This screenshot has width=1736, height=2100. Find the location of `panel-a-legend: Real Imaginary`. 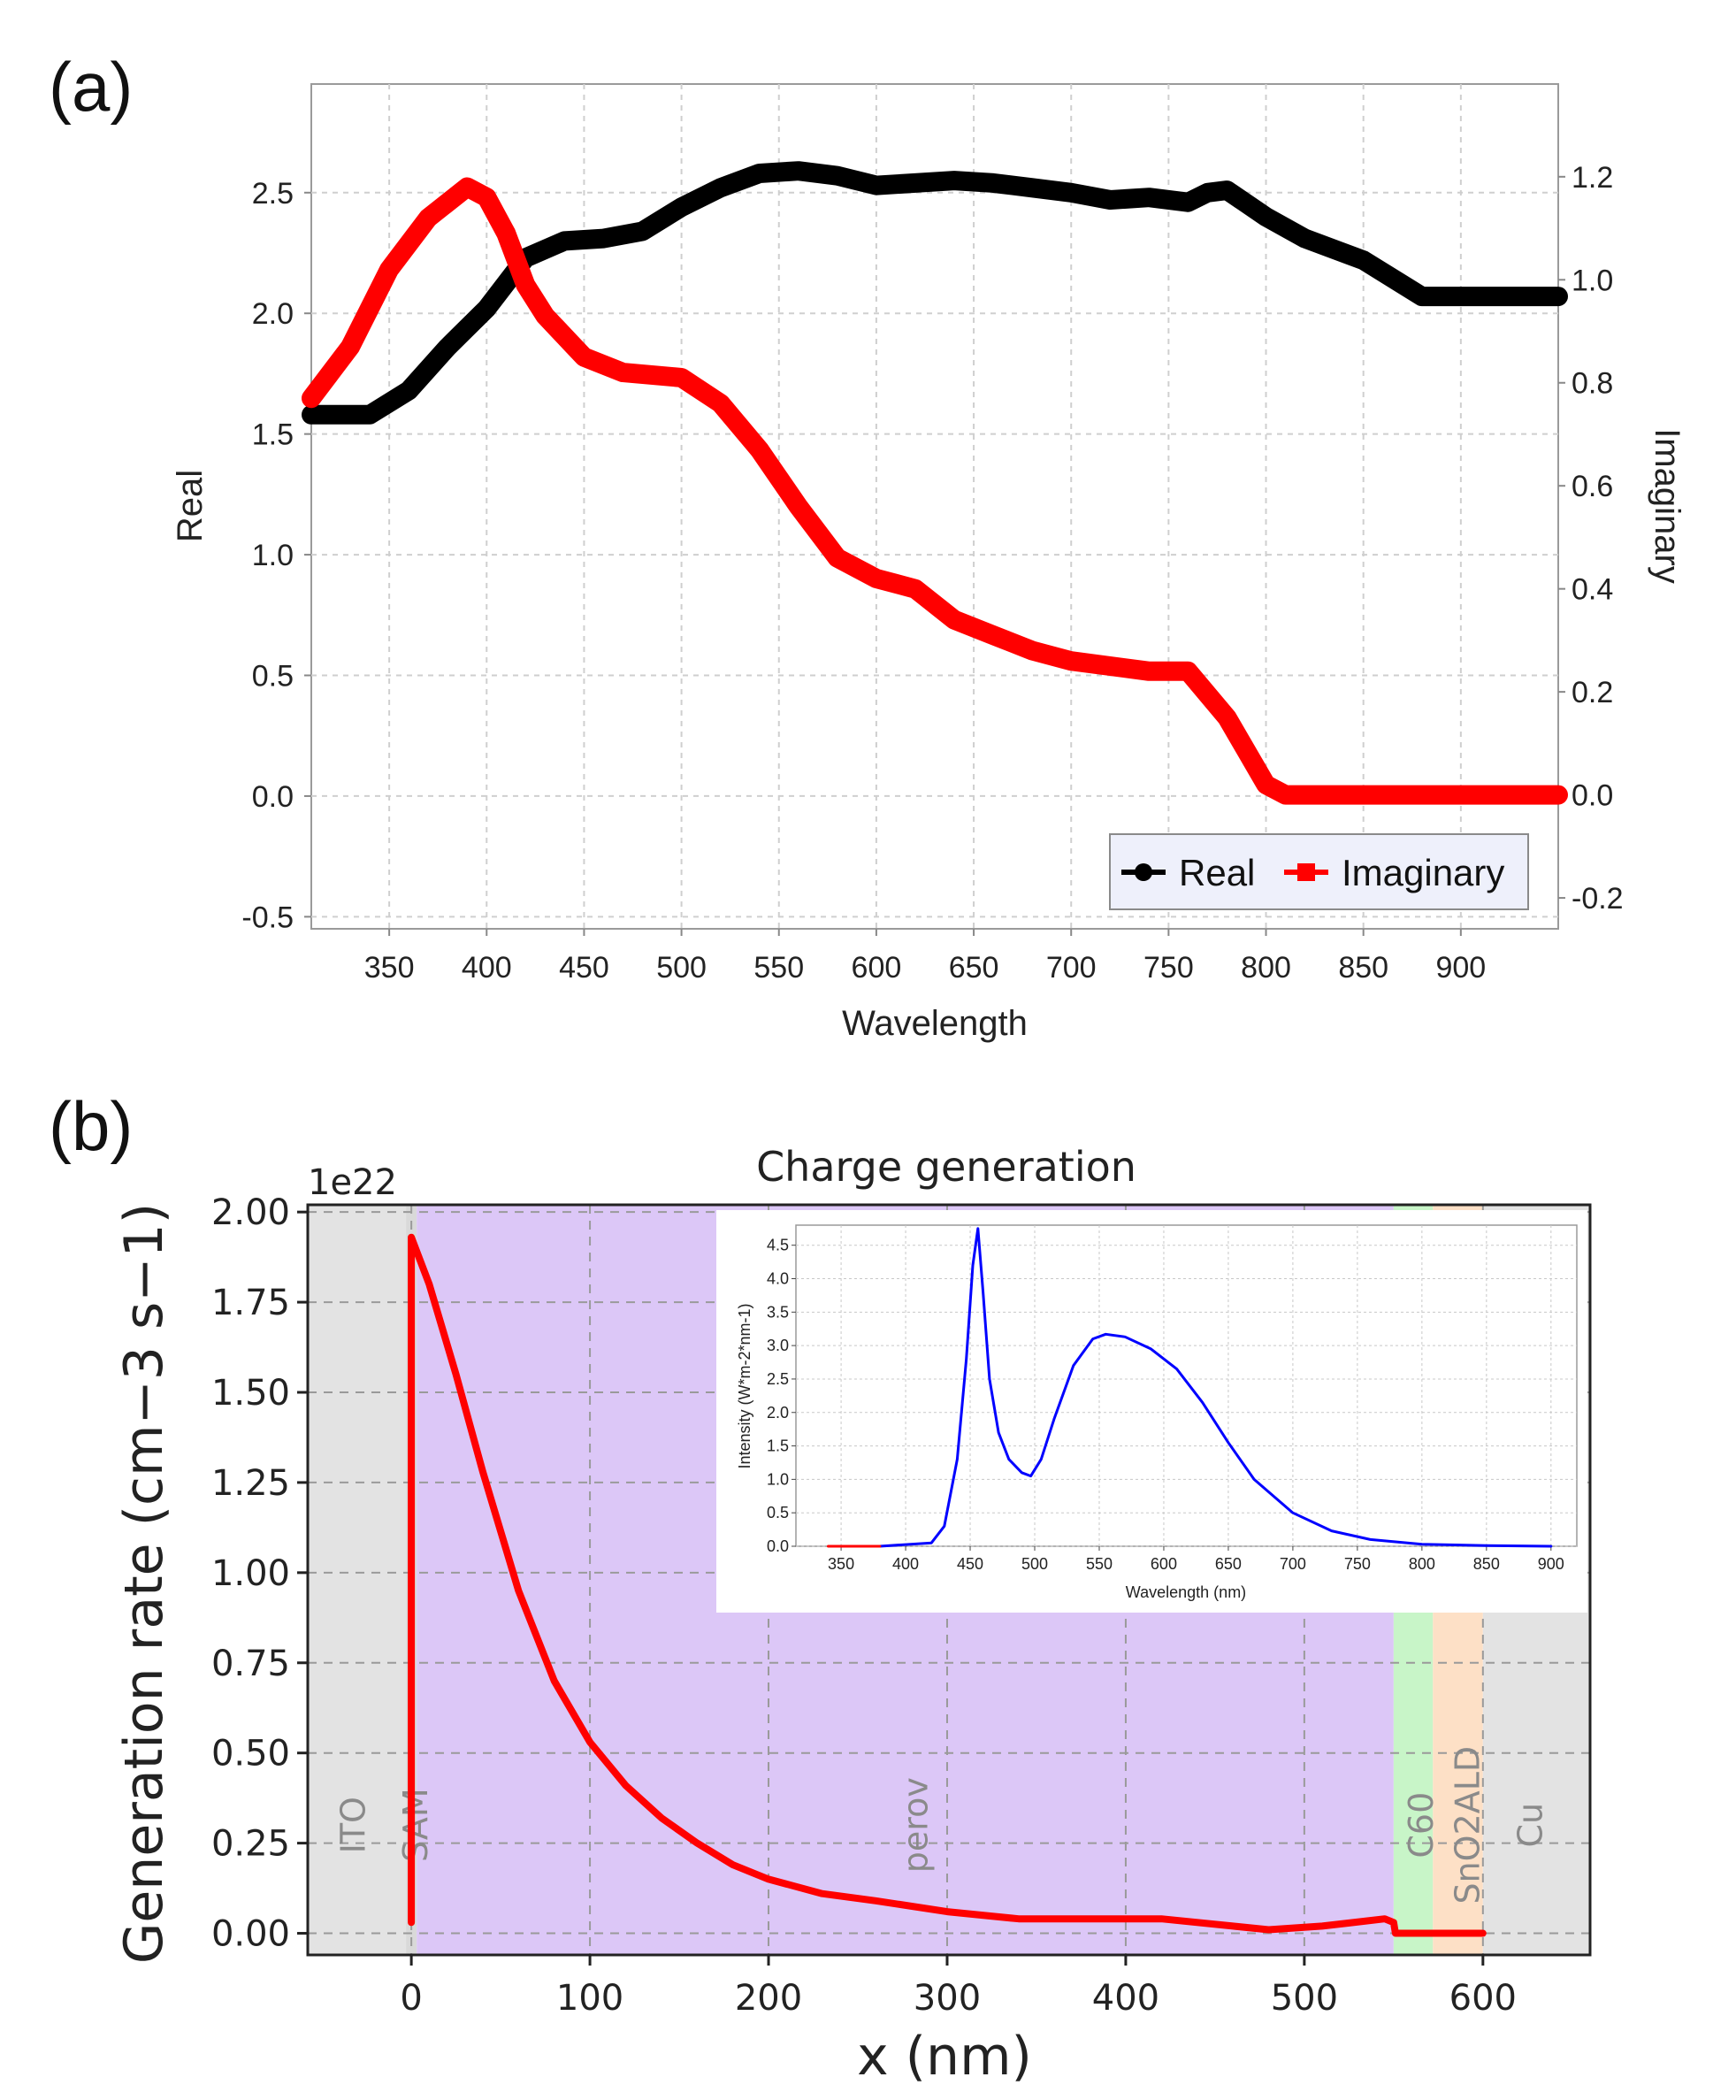

panel-a-legend: Real Imaginary is located at coordinates (1319, 871).